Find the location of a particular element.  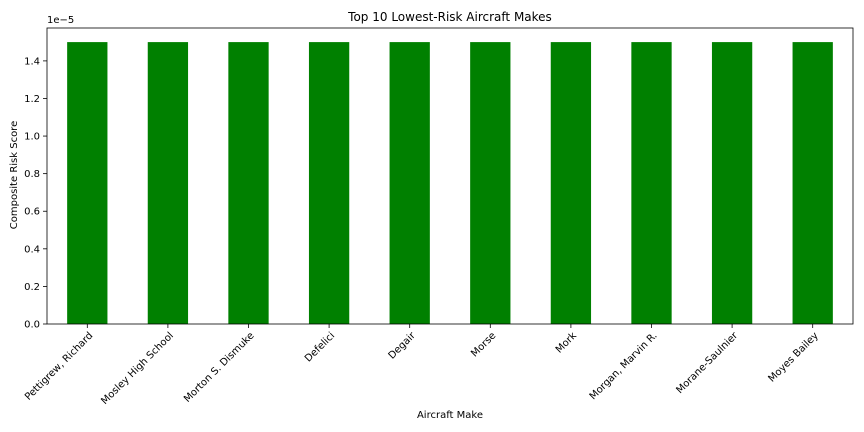

y-tick-label-0: 0.0 is located at coordinates (32, 325).